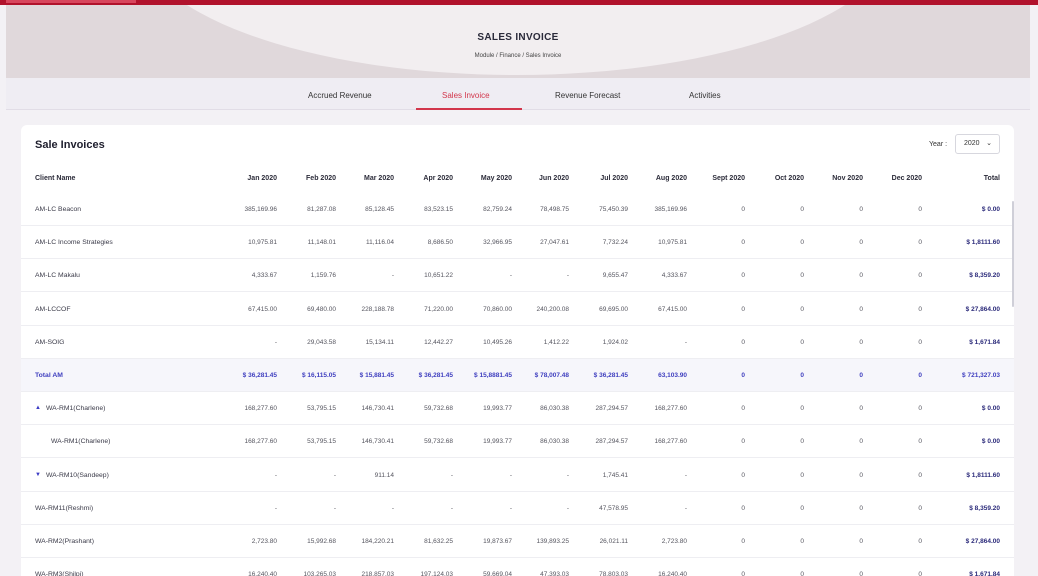  Describe the element at coordinates (59, 573) in the screenshot. I see `client-name-cell: WA-RM3(Shilpi)` at that location.